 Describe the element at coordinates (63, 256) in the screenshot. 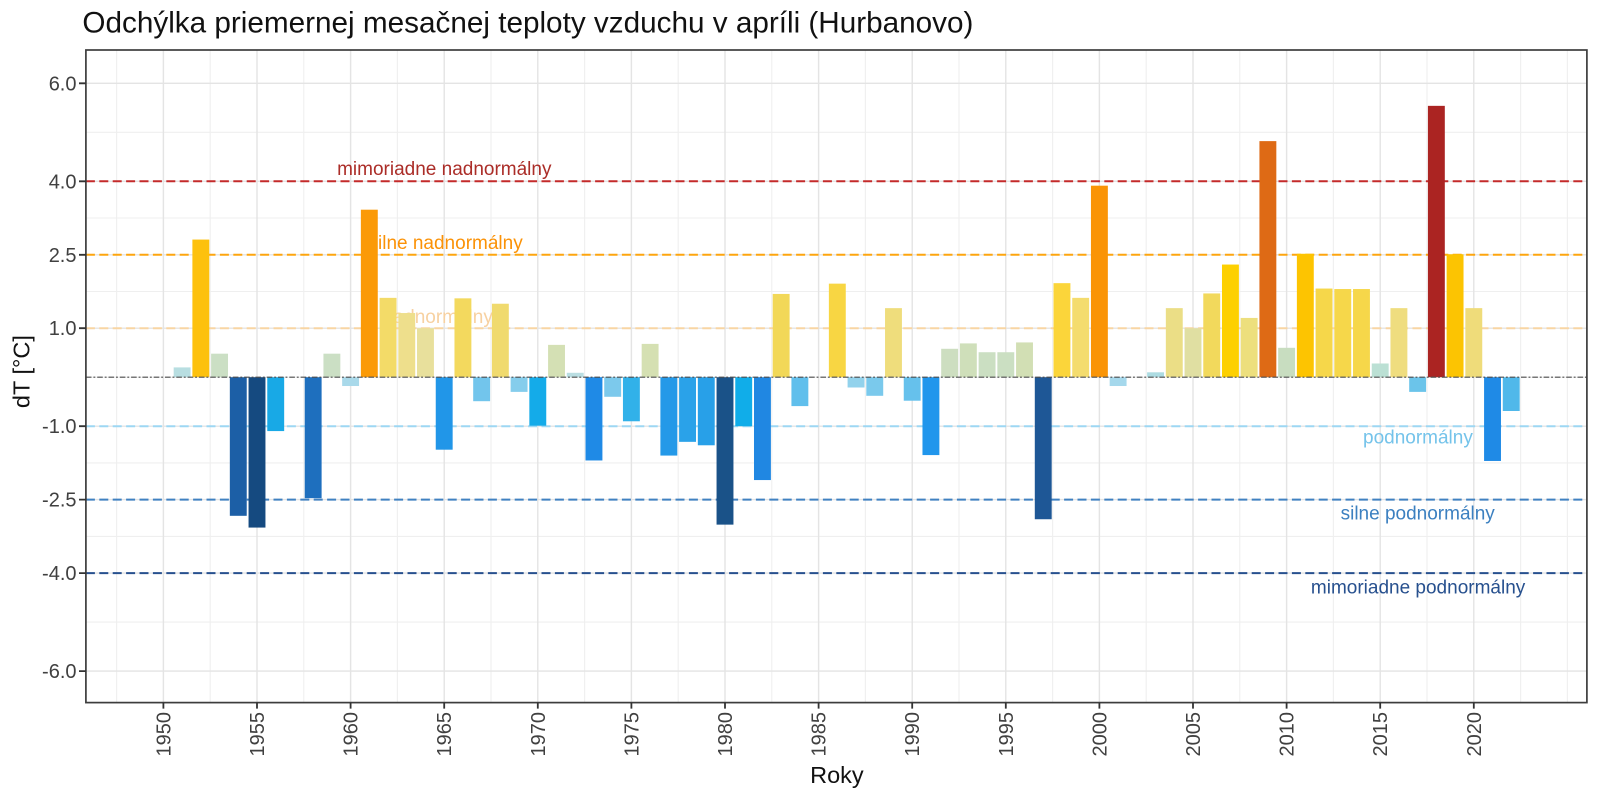

I see `svg-text: 2.5` at that location.